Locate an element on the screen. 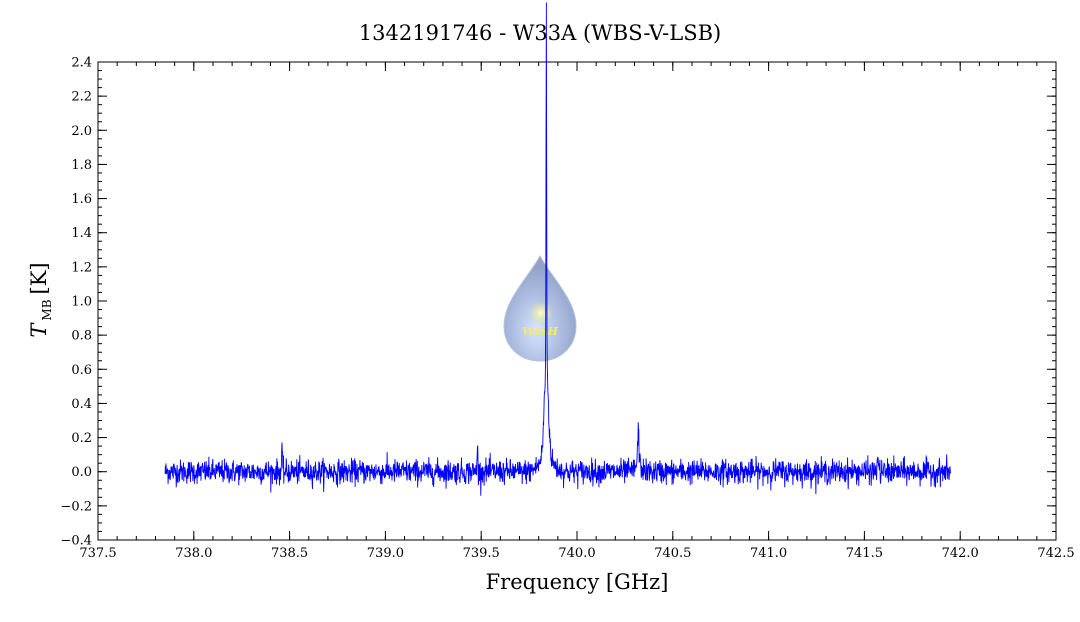 The height and width of the screenshot is (622, 1080). y-axis-label: T MB [K] is located at coordinates (40, 299).